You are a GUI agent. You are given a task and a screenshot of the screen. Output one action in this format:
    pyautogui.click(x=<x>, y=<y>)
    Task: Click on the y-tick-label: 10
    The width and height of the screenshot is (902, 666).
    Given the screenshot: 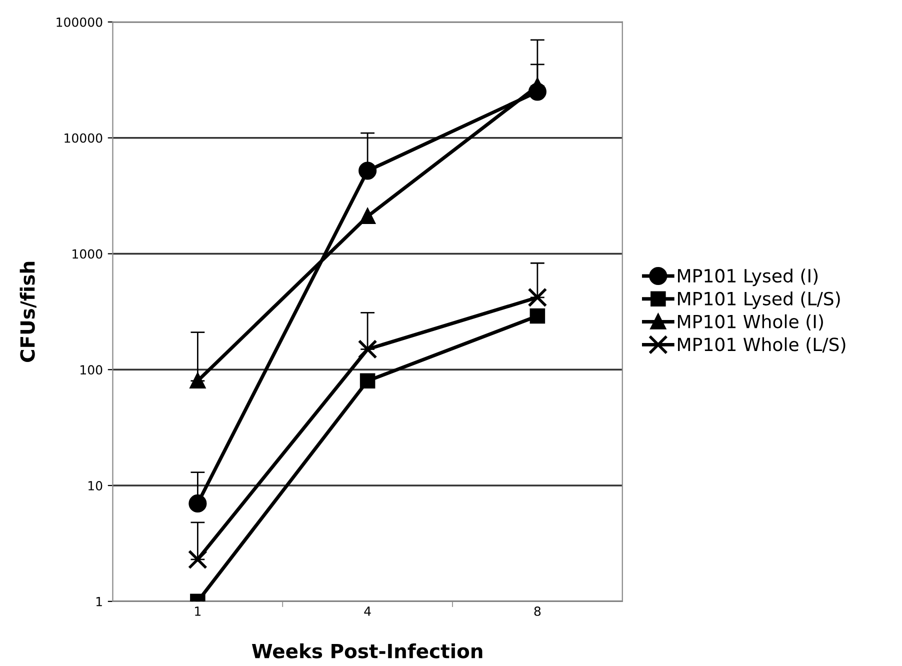 What is the action you would take?
    pyautogui.click(x=95, y=485)
    